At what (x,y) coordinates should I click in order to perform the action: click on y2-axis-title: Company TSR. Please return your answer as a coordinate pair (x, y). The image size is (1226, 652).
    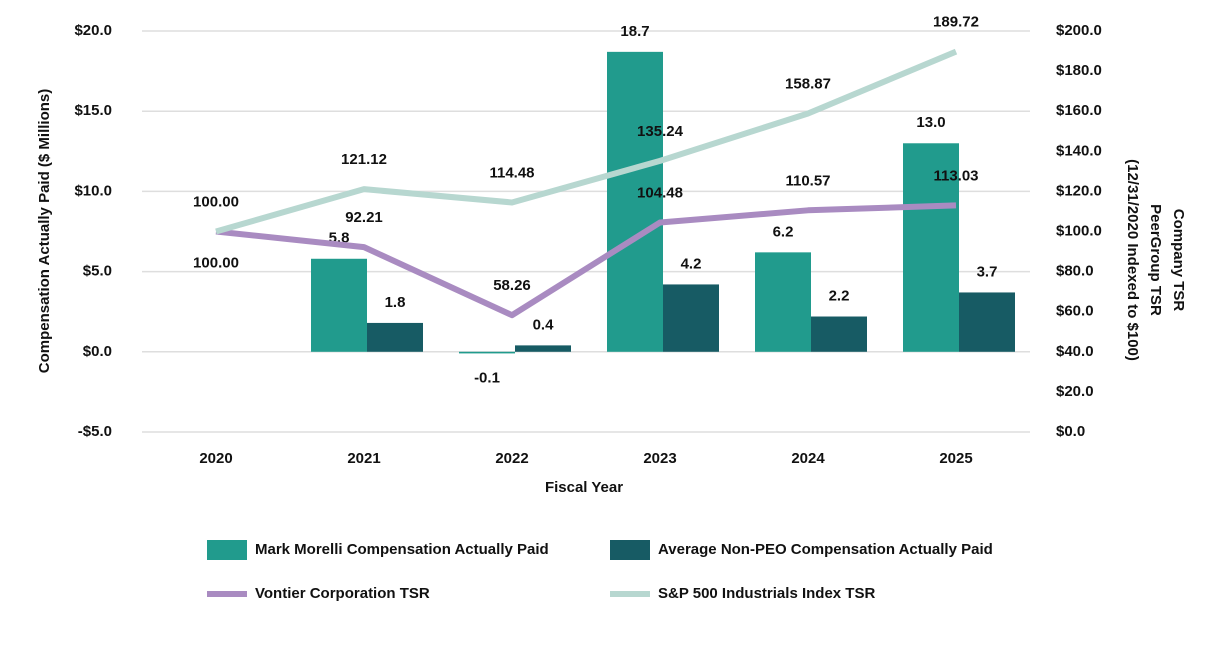
    Looking at the image, I should click on (1178, 260).